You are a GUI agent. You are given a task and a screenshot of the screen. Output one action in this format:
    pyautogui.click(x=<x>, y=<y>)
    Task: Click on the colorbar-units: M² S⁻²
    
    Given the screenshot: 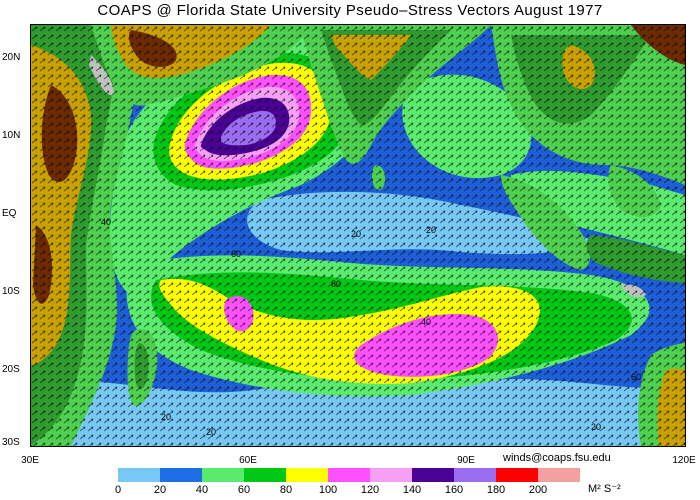 What is the action you would take?
    pyautogui.click(x=604, y=489)
    